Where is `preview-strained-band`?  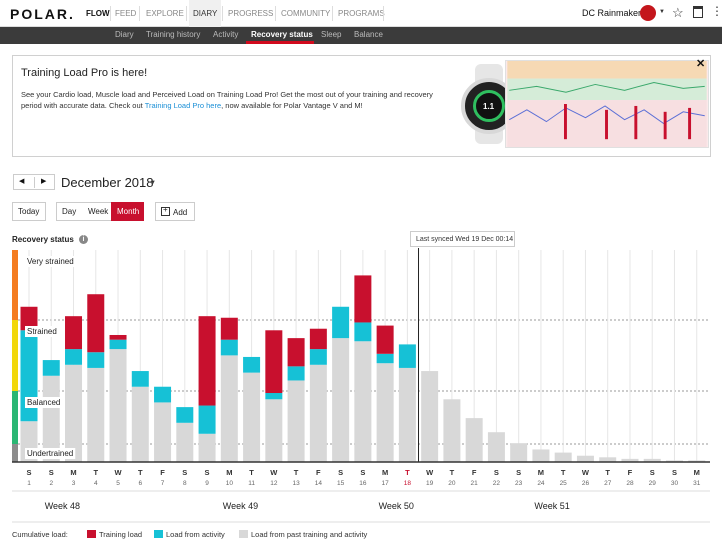
preview-strained-band is located at coordinates (607, 70).